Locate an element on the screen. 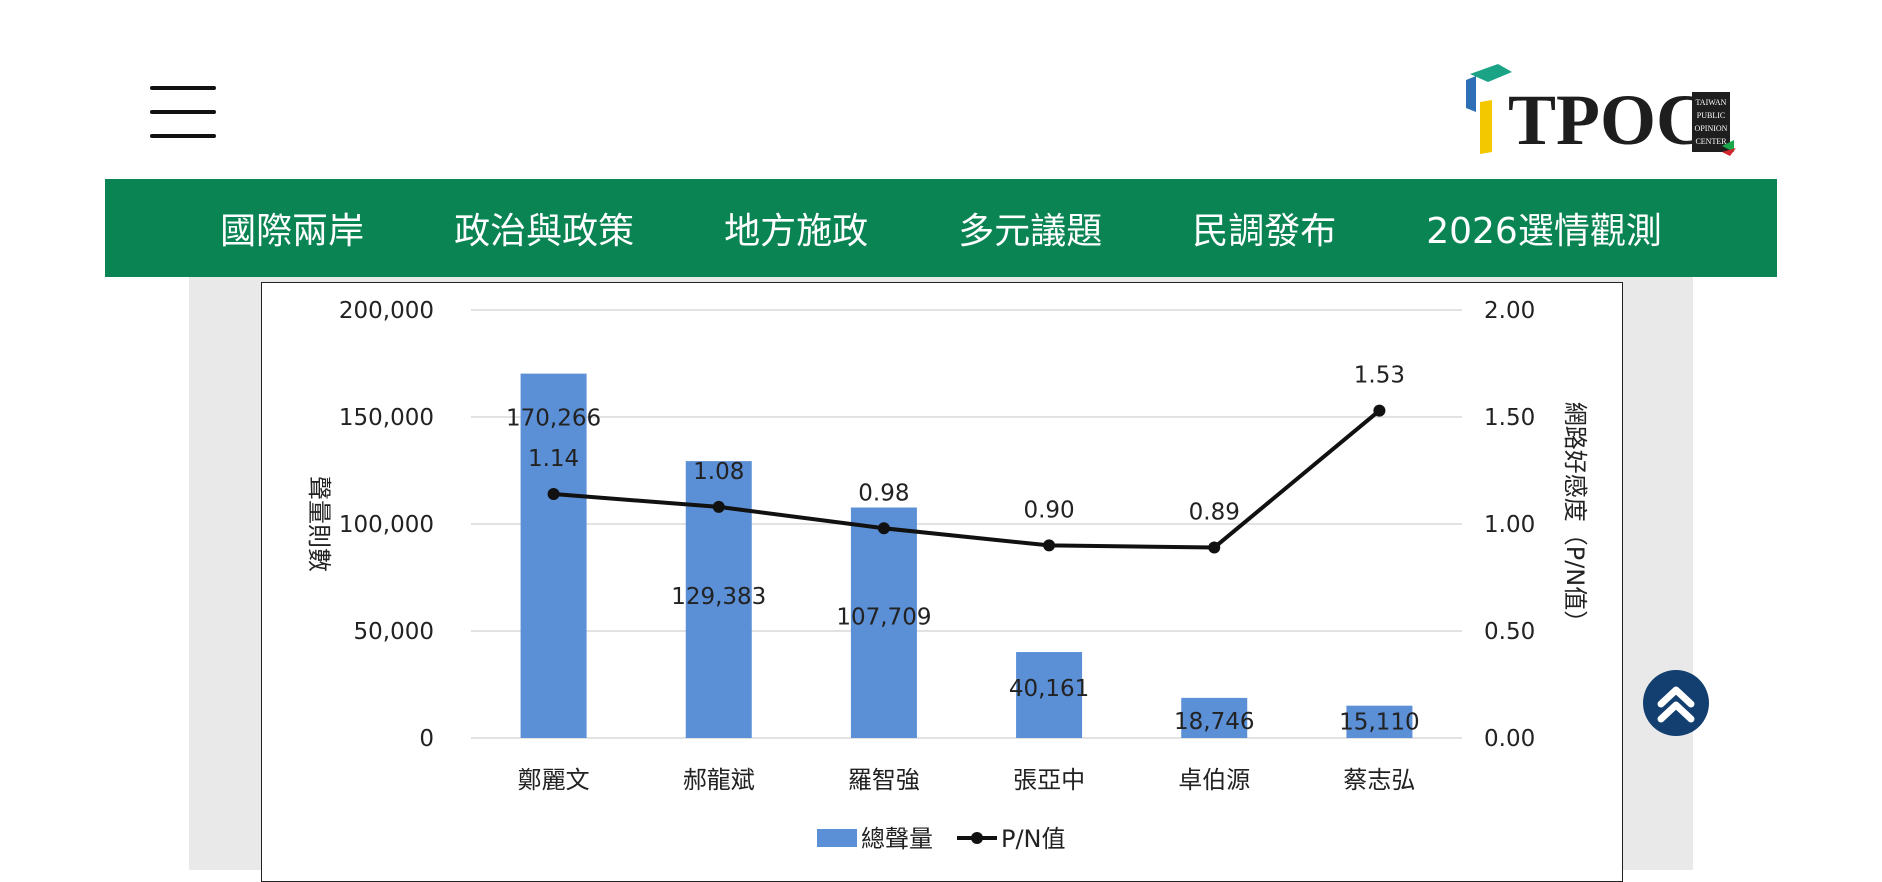 The height and width of the screenshot is (882, 1882). bar-value-label: 107,709 is located at coordinates (883, 618).